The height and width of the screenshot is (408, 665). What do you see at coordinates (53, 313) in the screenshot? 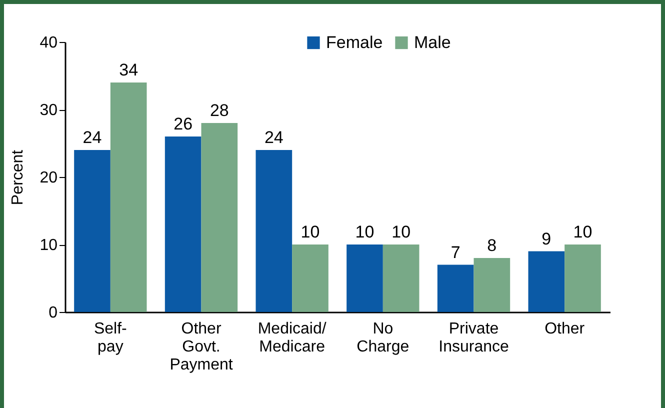
I see `y-tick-label: 0` at bounding box center [53, 313].